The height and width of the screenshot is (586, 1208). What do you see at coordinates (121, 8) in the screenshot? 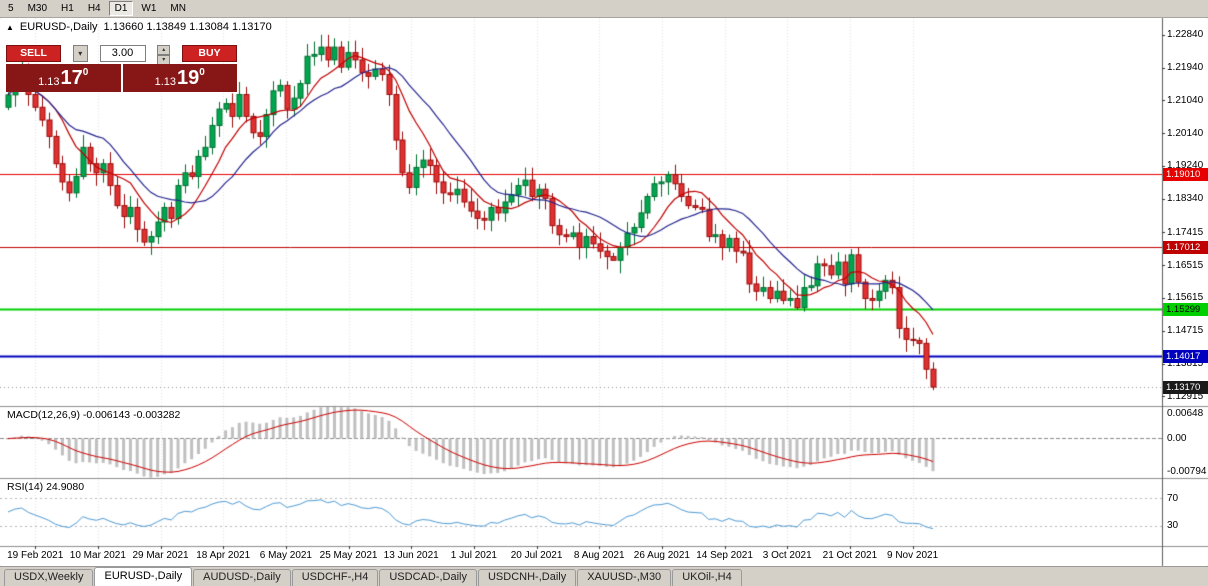
I see `timeframe-button-d1: D1` at bounding box center [121, 8].